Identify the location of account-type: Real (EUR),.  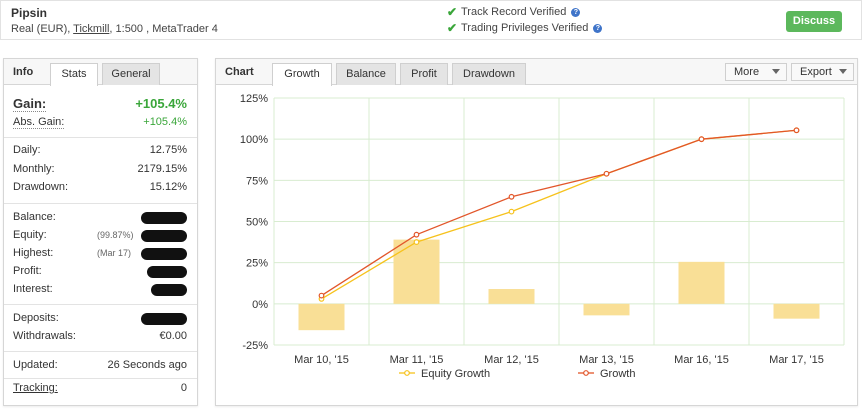
(41, 29).